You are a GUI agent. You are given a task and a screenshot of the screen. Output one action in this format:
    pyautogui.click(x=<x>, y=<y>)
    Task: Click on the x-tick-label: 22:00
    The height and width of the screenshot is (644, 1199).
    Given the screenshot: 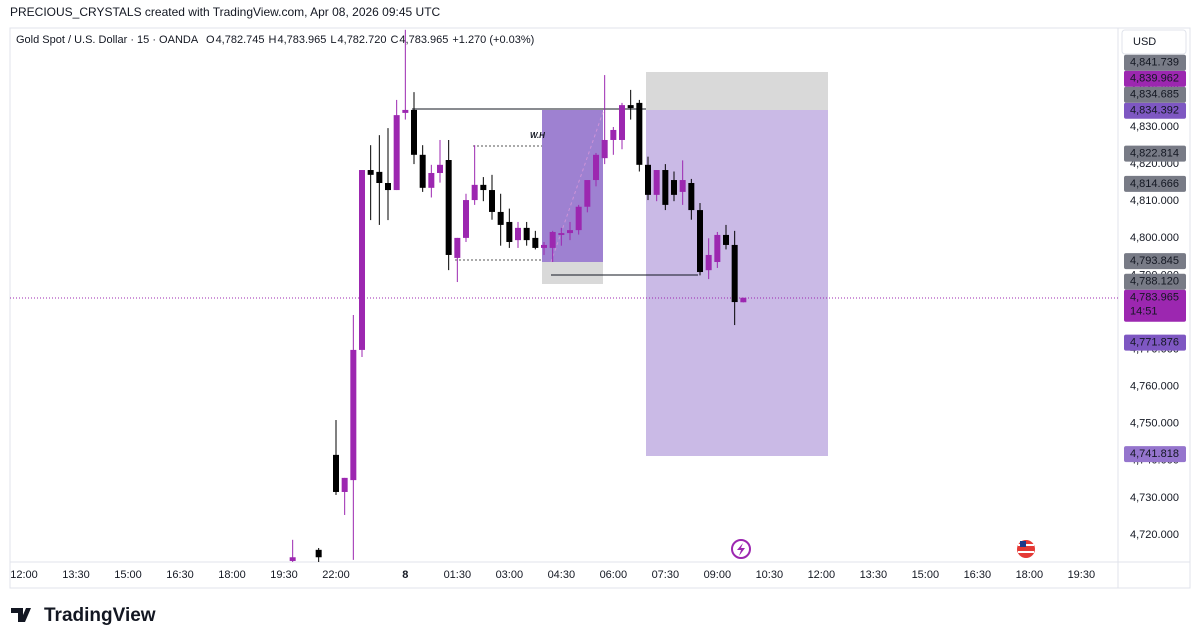 What is the action you would take?
    pyautogui.click(x=336, y=575)
    